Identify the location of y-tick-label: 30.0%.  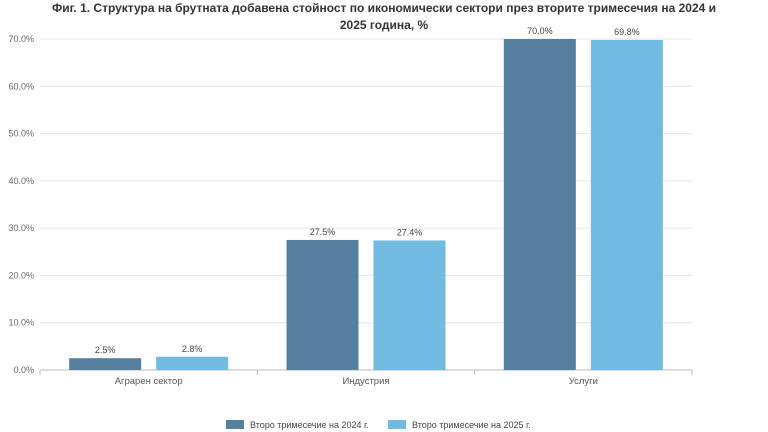
(21, 228).